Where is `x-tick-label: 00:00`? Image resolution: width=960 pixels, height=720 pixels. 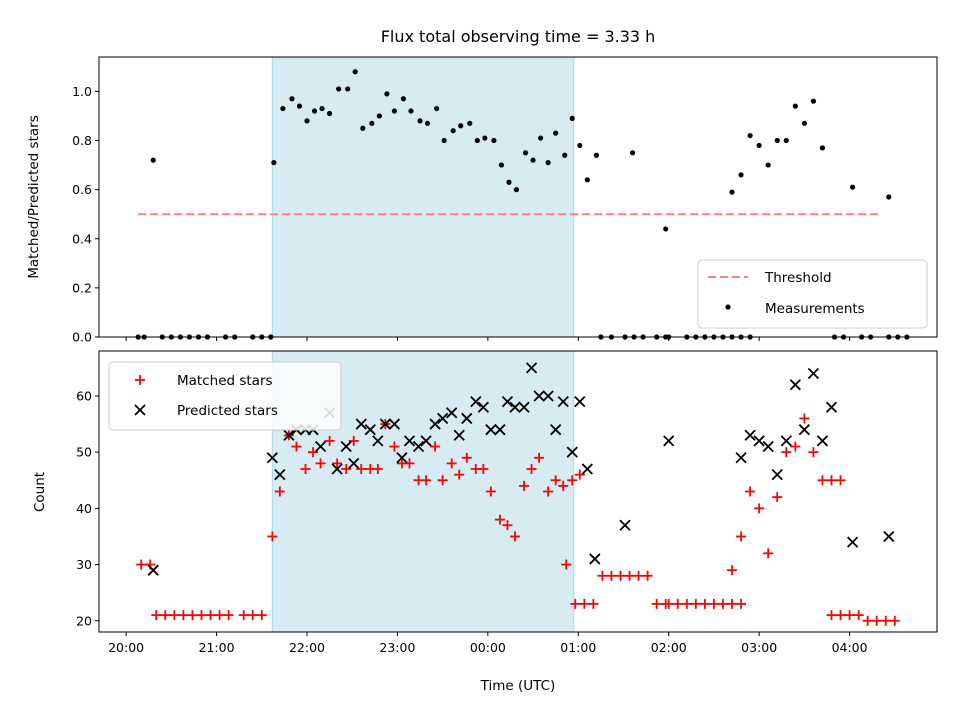 x-tick-label: 00:00 is located at coordinates (488, 647).